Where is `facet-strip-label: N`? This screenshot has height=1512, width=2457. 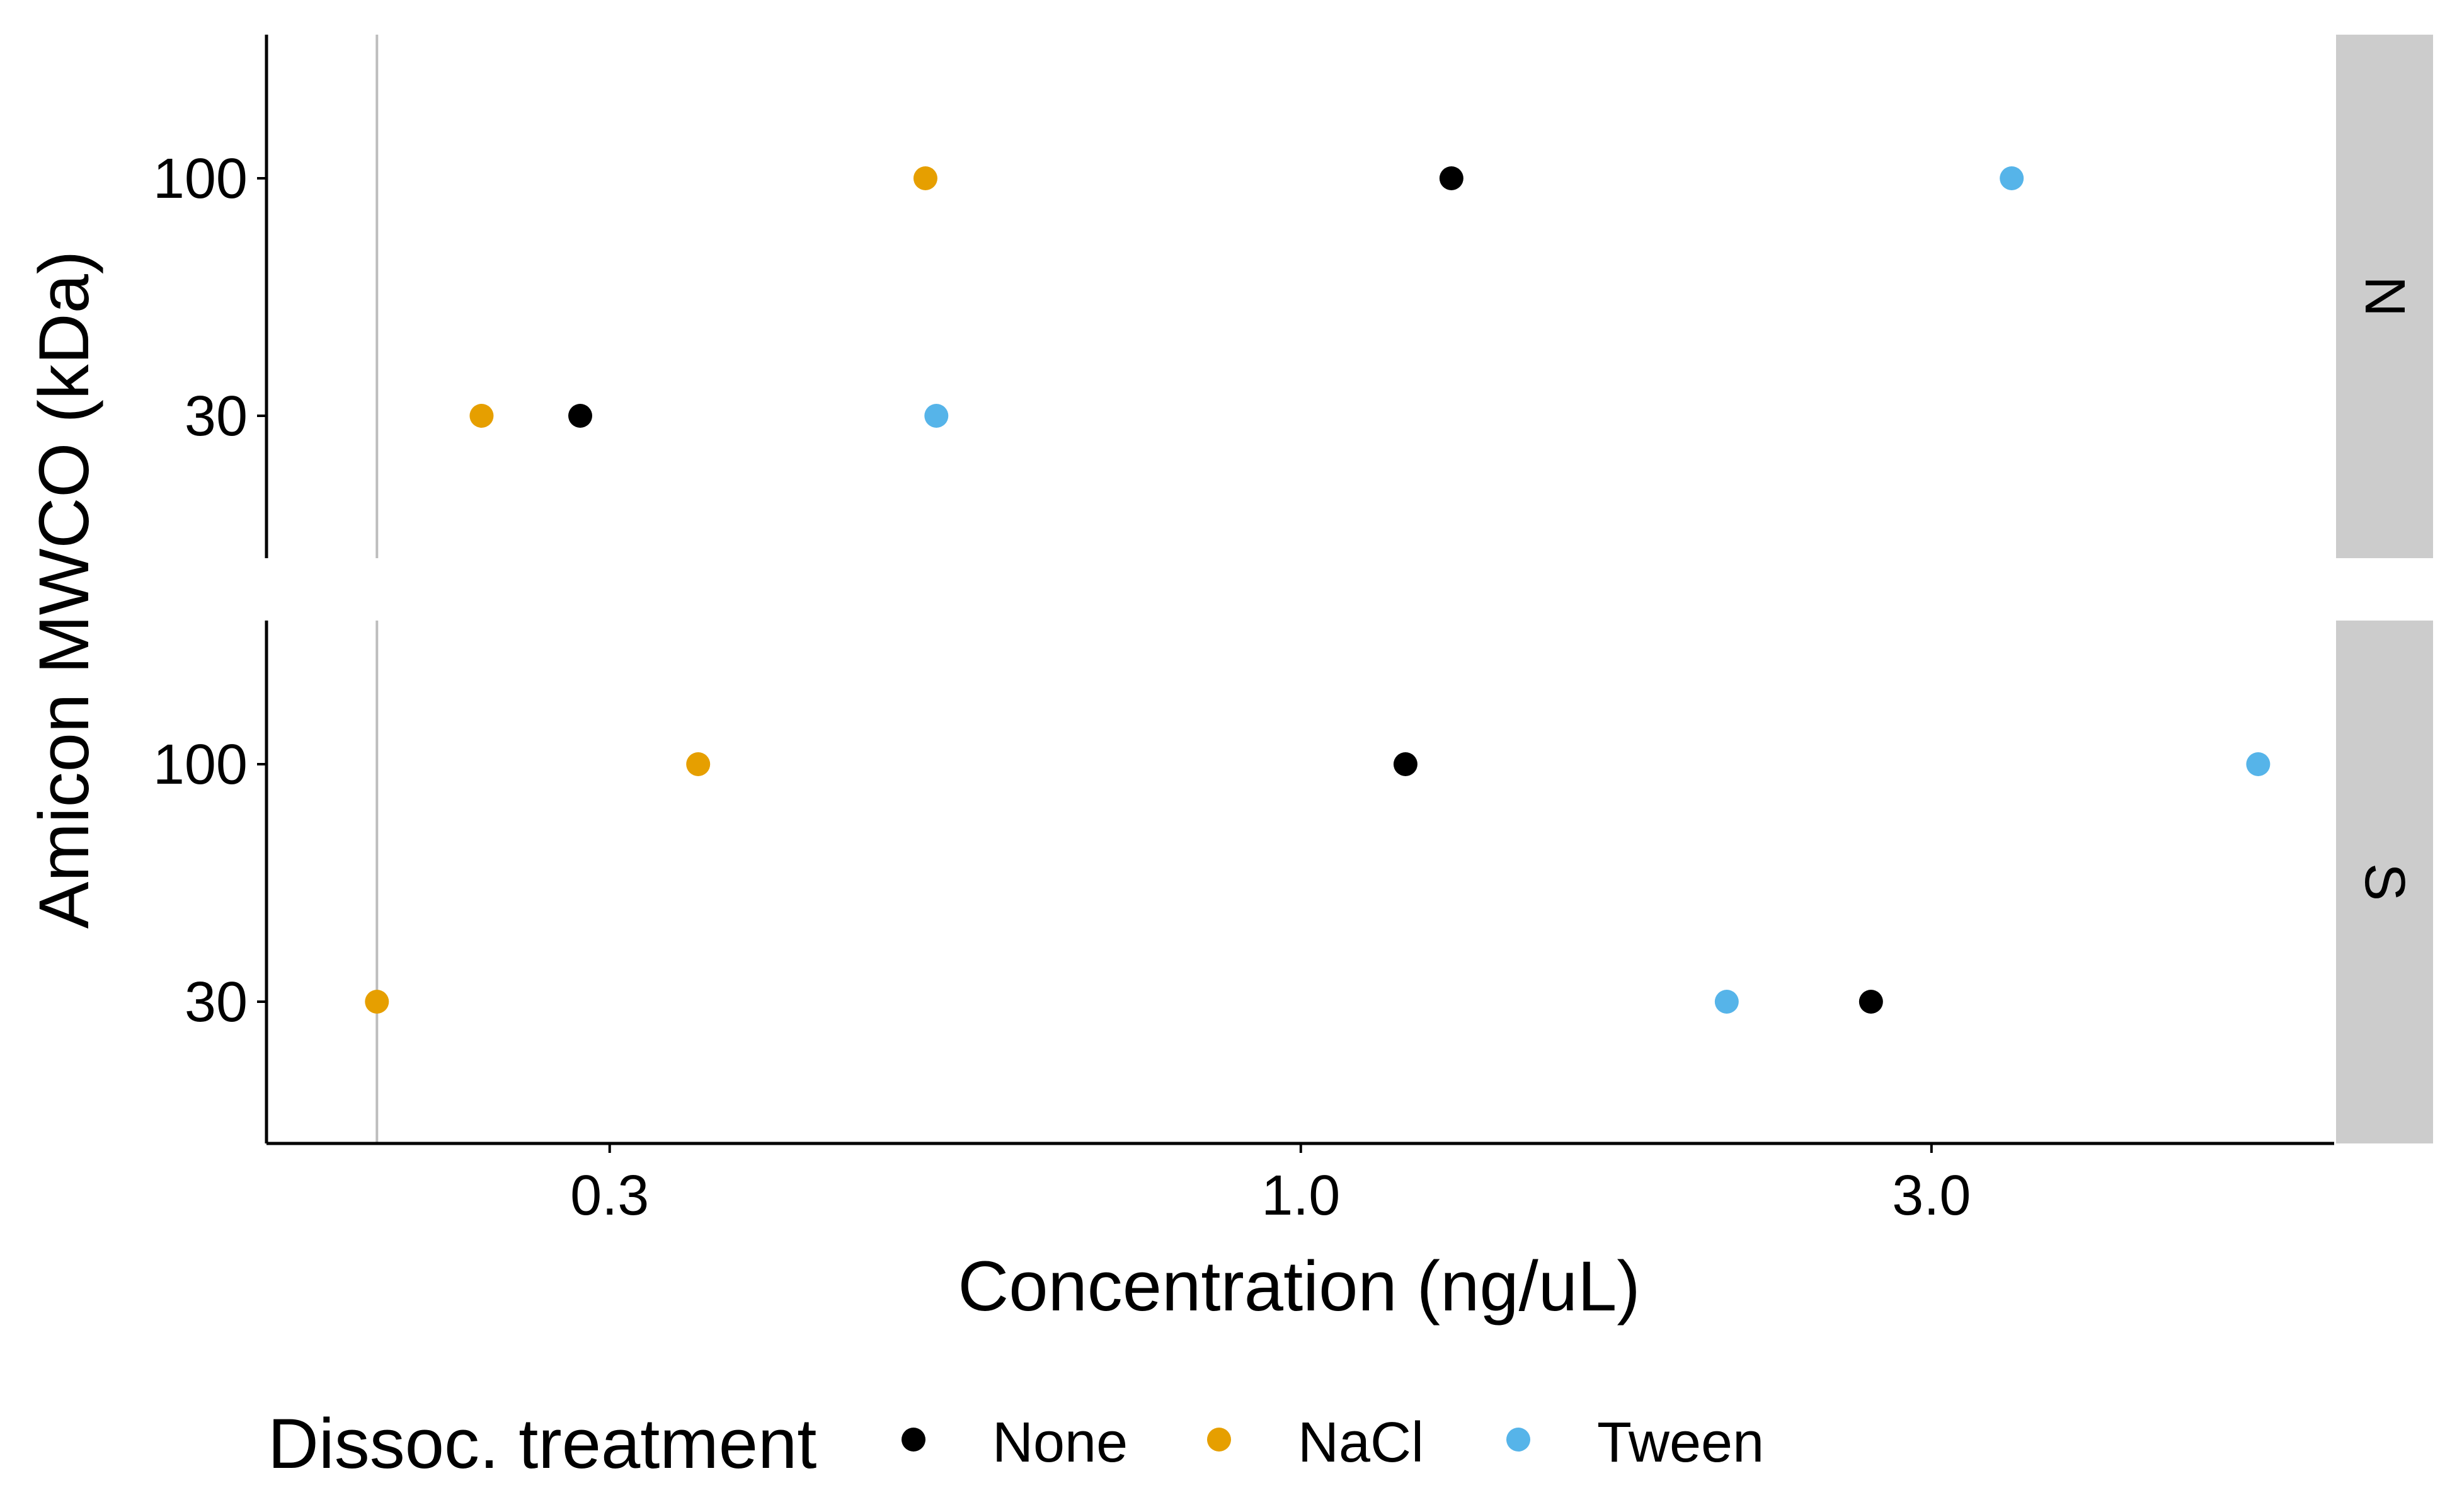 facet-strip-label: N is located at coordinates (2384, 296).